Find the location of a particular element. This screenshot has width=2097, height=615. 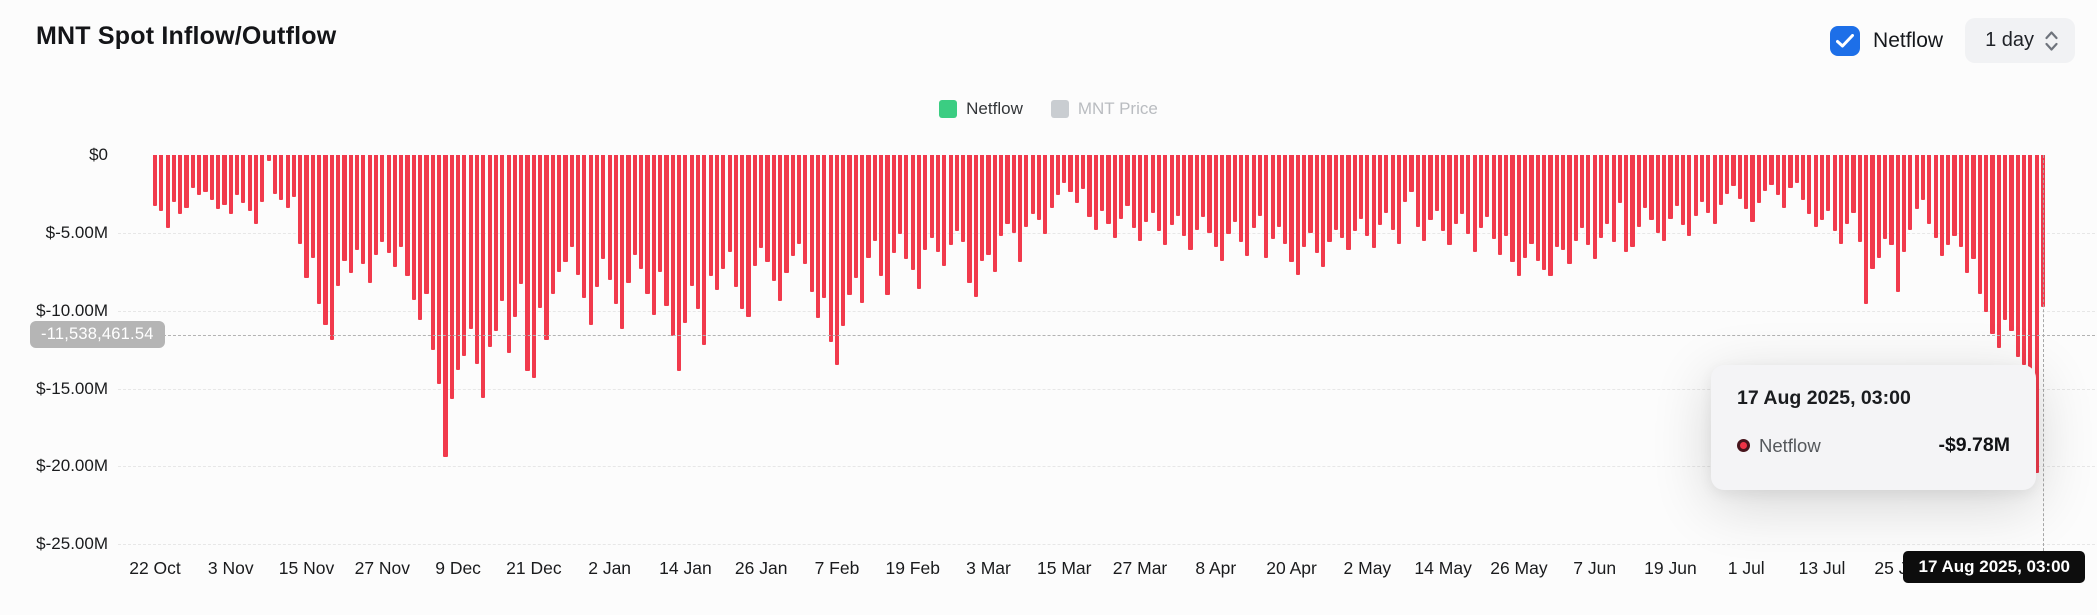

netflow-checkbox is located at coordinates (1845, 40).